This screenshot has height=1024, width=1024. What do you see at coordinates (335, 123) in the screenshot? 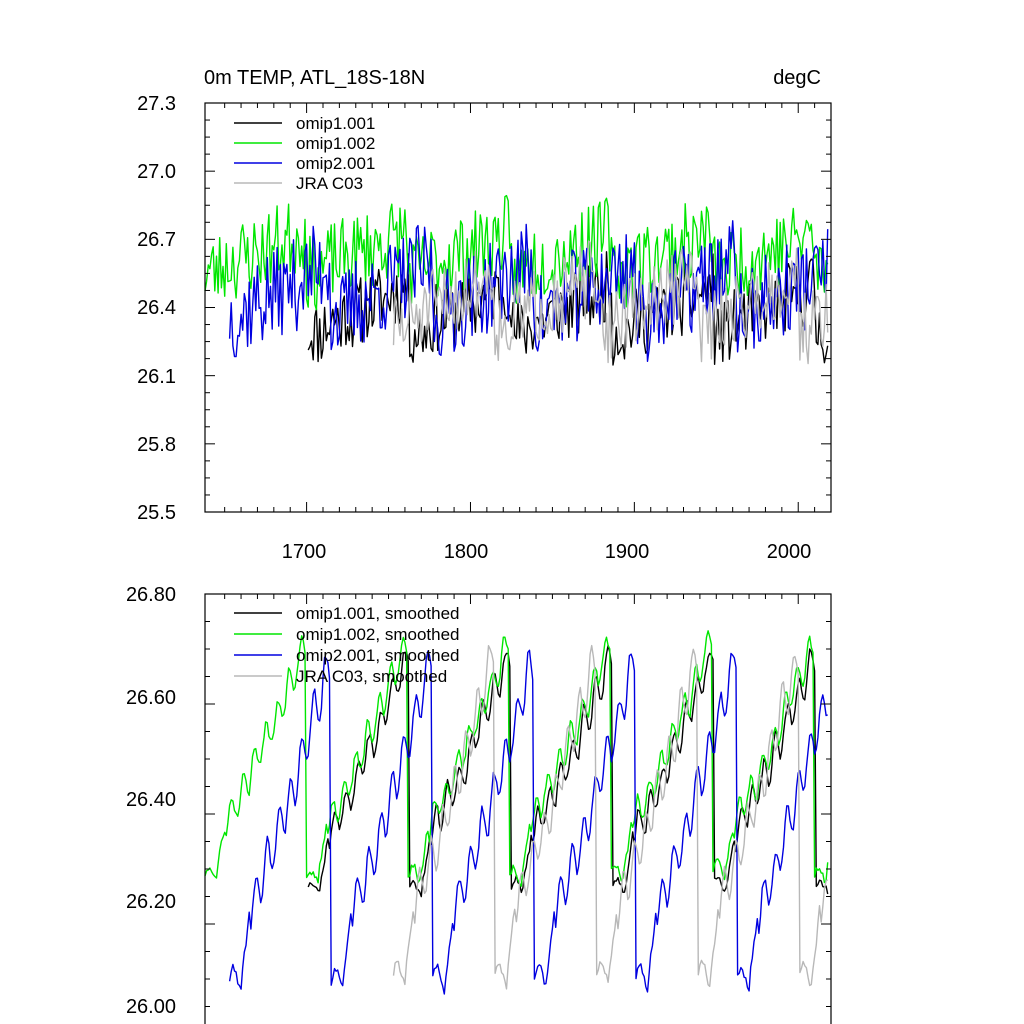
I see `legend-label-omip1-001: omip1.001` at bounding box center [335, 123].